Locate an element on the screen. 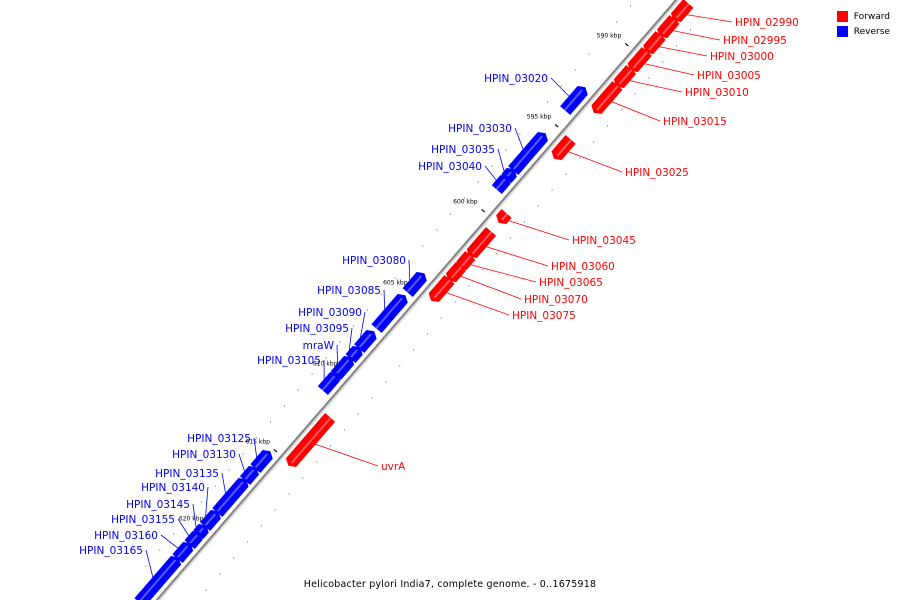 This screenshot has width=900, height=600. gene-label-HPIN_03015: HPIN_03015 is located at coordinates (695, 122).